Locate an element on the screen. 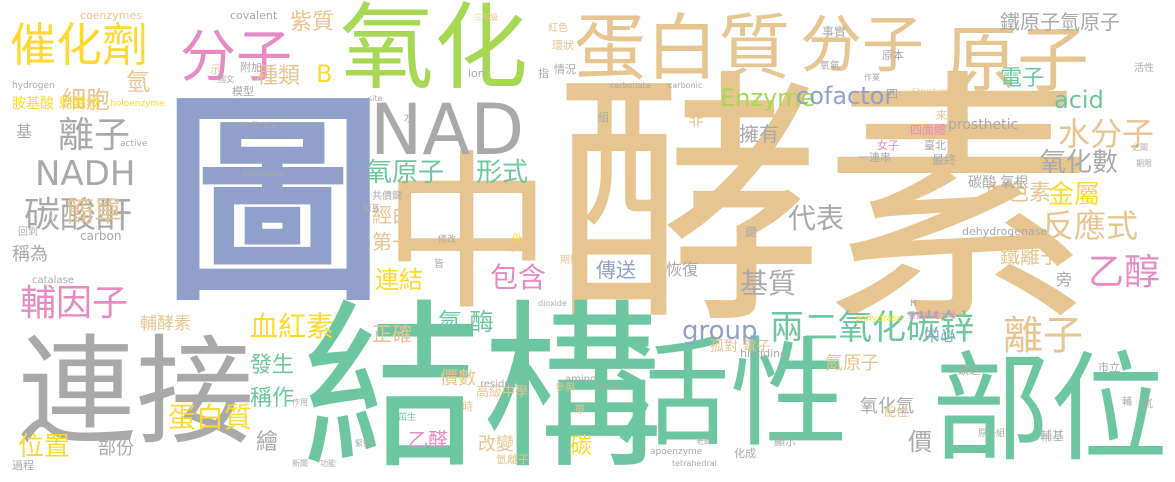  word: 四面體 is located at coordinates (928, 130).